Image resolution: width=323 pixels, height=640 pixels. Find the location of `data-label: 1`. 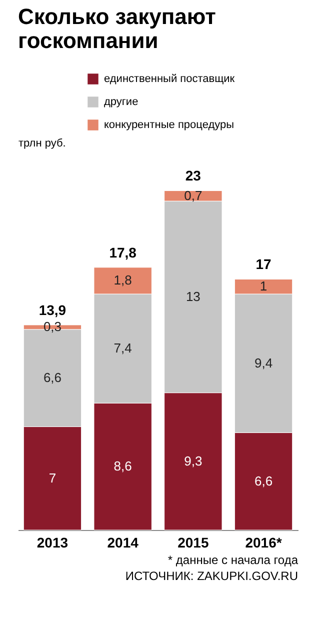

data-label: 1 is located at coordinates (264, 286).